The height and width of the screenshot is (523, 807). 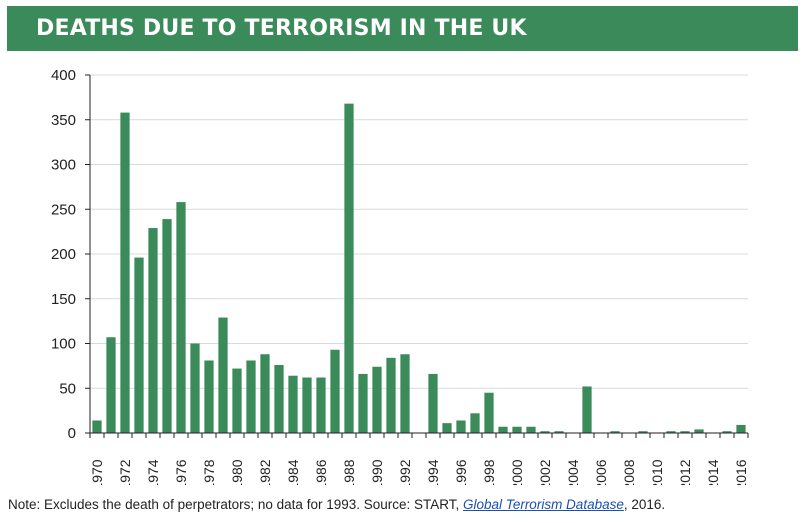 I want to click on x-tick-label: 2006, so click(x=601, y=472).